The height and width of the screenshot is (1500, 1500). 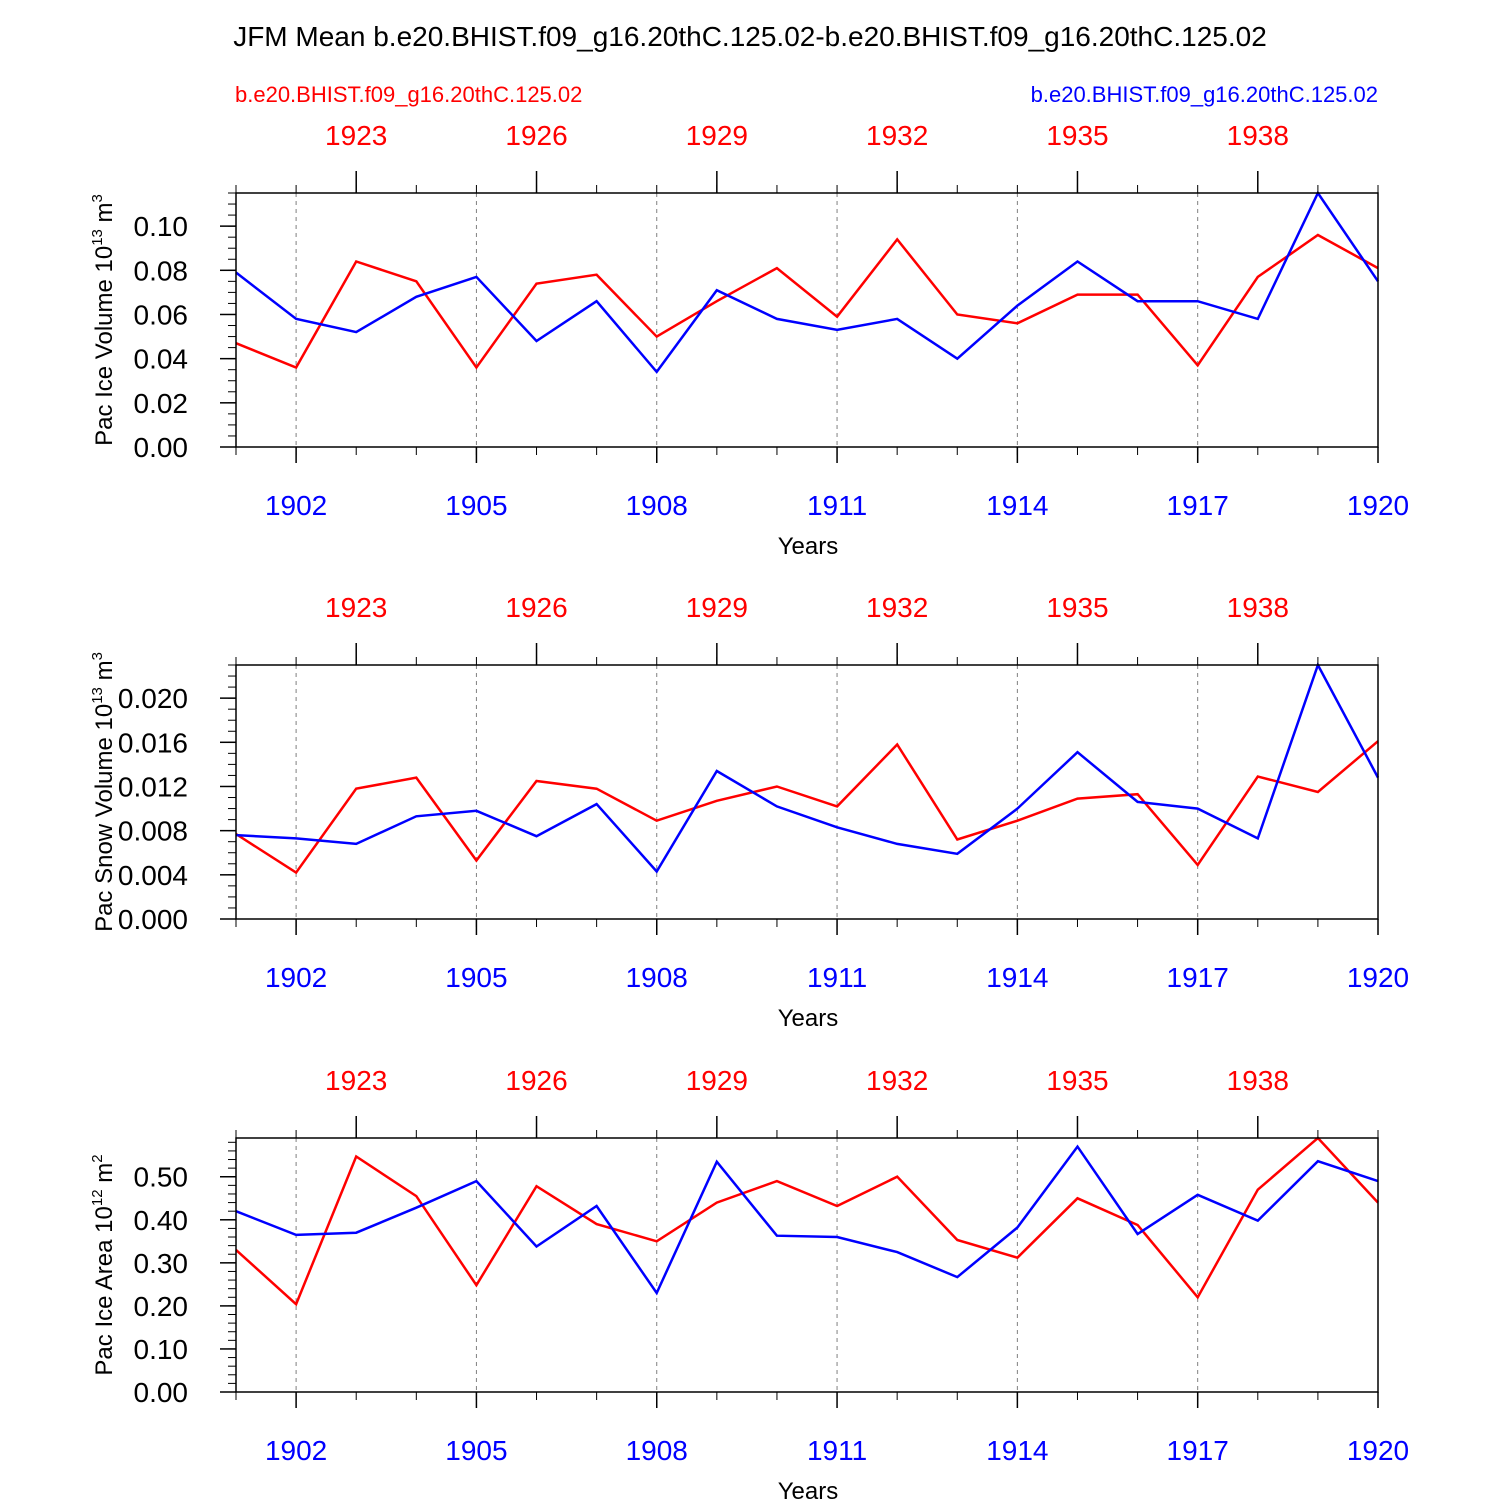 I want to click on y-tick-label: 0.06, so click(x=161, y=314).